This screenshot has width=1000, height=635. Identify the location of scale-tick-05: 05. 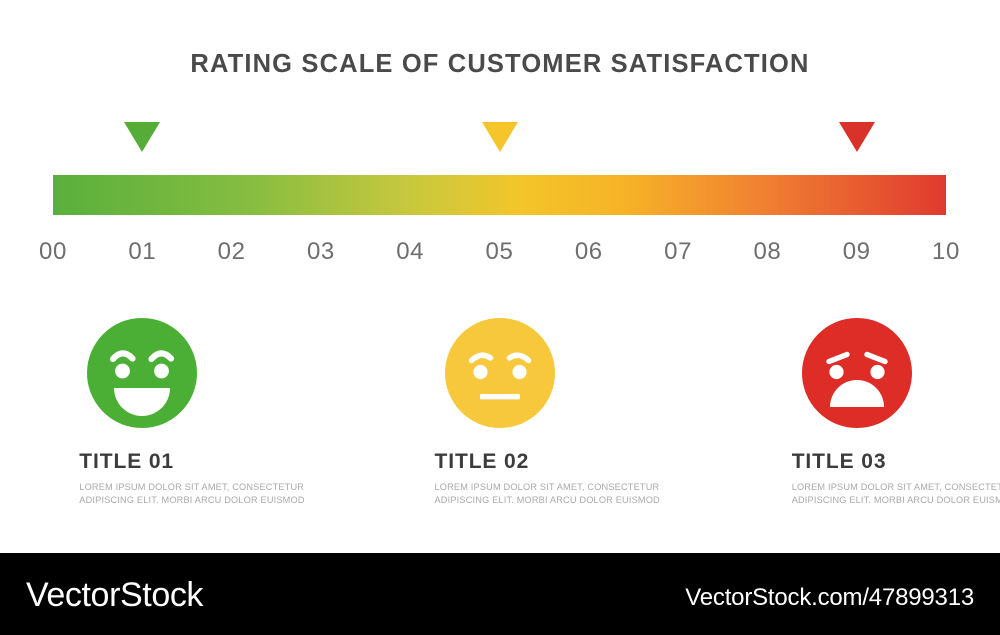
(499, 251).